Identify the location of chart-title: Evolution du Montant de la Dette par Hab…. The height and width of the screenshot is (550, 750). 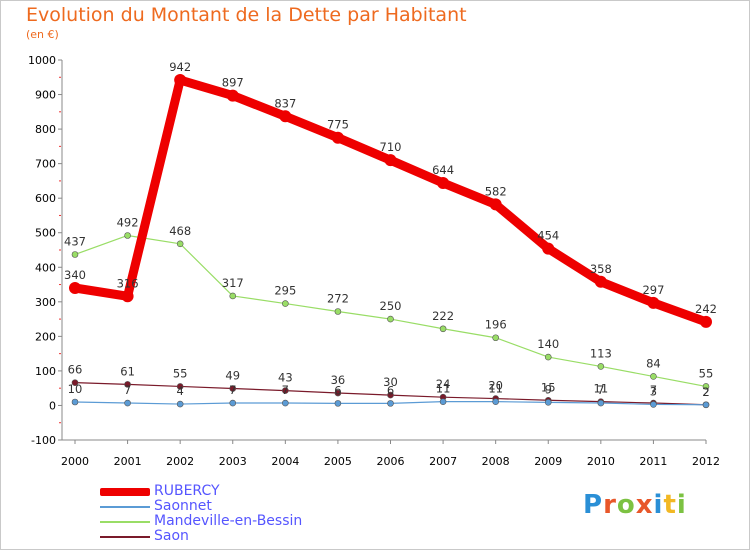
(246, 15).